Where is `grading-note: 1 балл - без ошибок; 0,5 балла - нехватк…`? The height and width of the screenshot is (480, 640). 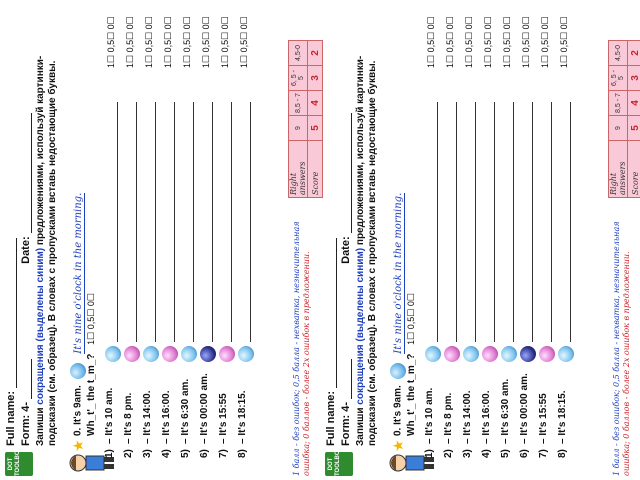
grading-note: 1 балл - без ошибок; 0,5 балла - нехватк… is located at coordinates (622, 346).